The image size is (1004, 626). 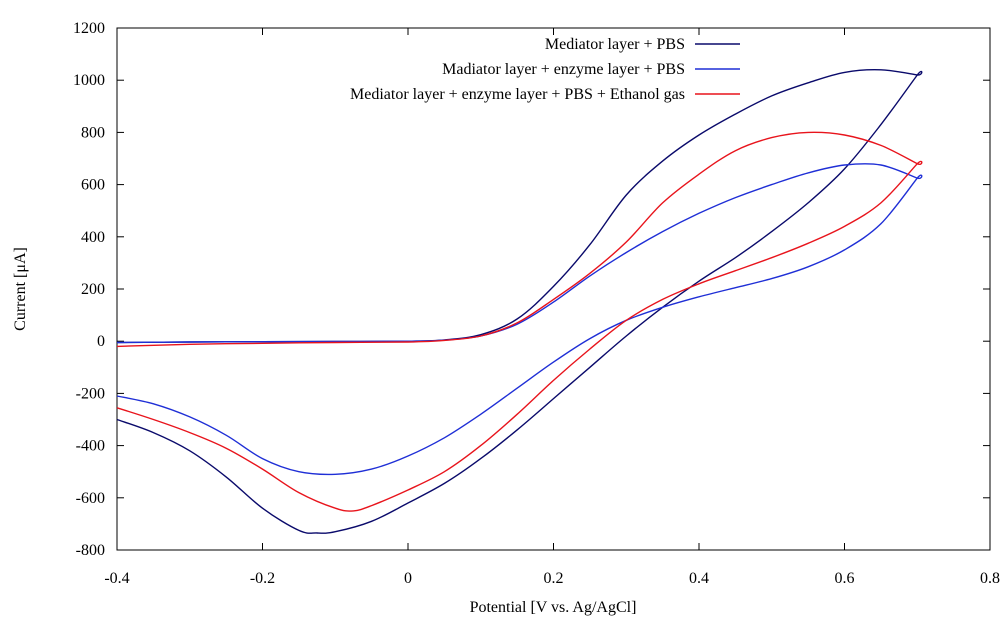 I want to click on x-tick-label: 0.2, so click(x=554, y=578).